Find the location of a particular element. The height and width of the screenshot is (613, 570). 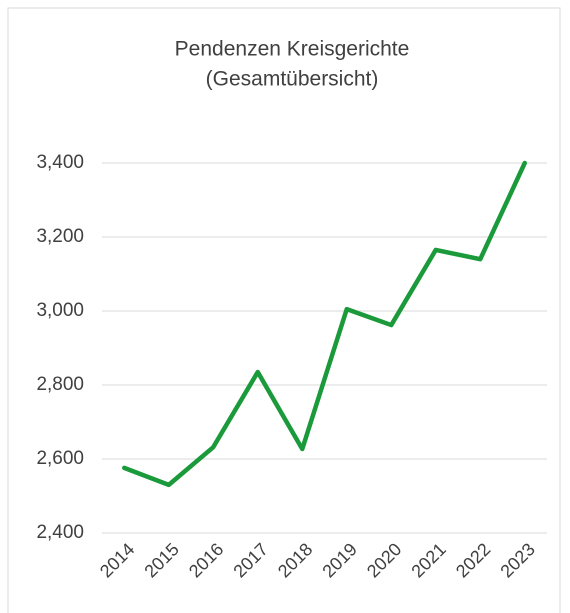

y-tick-label: 2,800 is located at coordinates (60, 384).